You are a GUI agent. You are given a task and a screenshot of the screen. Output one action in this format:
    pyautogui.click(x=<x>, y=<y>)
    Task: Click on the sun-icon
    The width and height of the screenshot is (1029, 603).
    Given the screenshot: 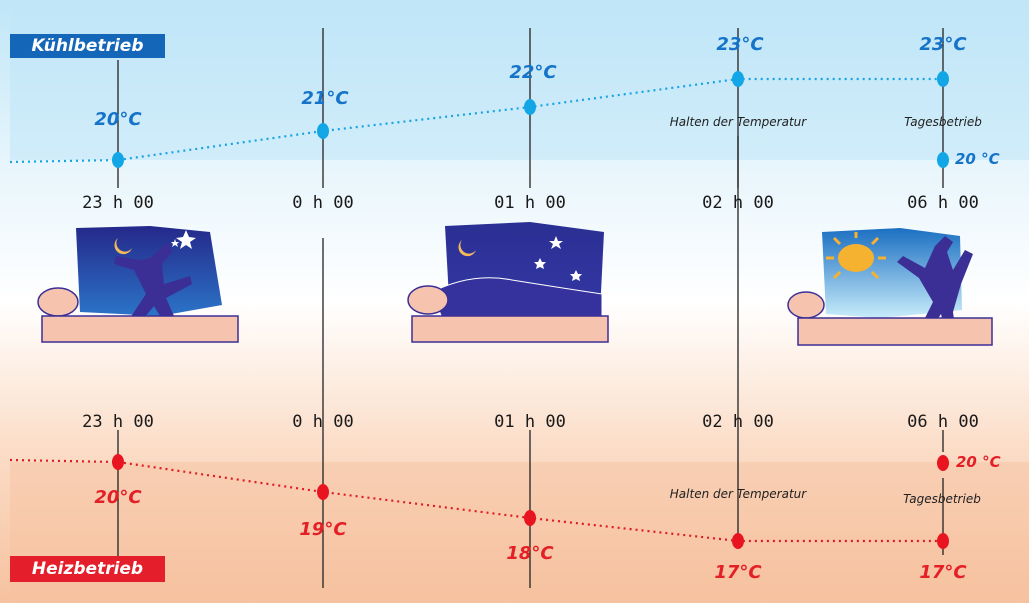 What is the action you would take?
    pyautogui.click(x=856, y=258)
    